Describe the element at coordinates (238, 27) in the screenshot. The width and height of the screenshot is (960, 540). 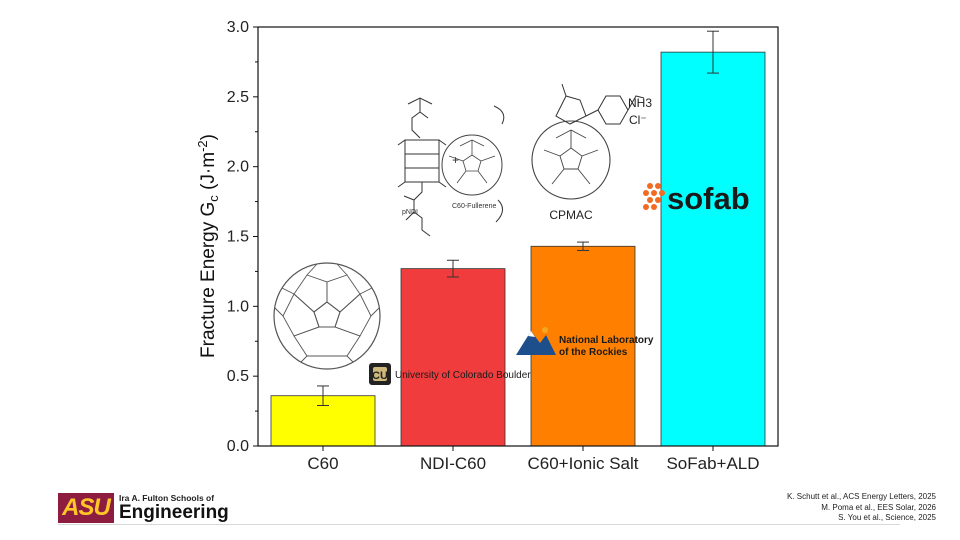
I see `y-tick-label: 3.0` at that location.